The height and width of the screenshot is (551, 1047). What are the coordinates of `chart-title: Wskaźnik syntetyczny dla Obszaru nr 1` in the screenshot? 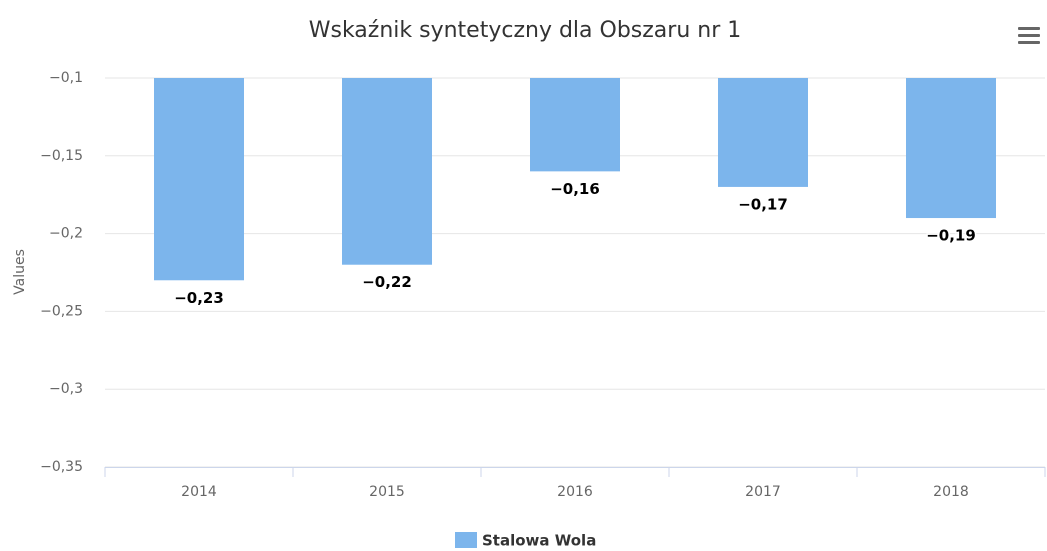 It's located at (525, 30).